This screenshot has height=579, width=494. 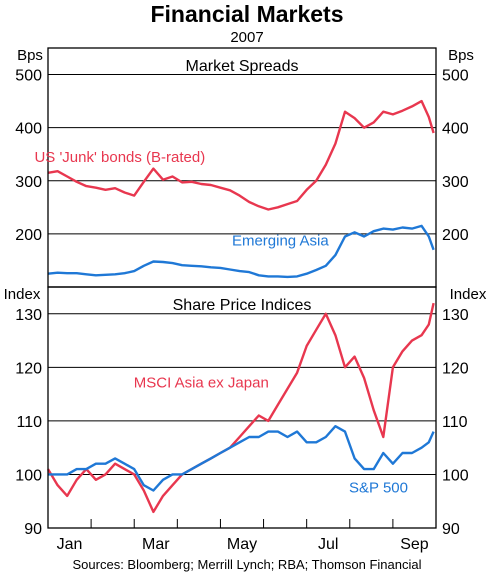 I want to click on y-tick-label-right-100: 100, so click(x=455, y=475).